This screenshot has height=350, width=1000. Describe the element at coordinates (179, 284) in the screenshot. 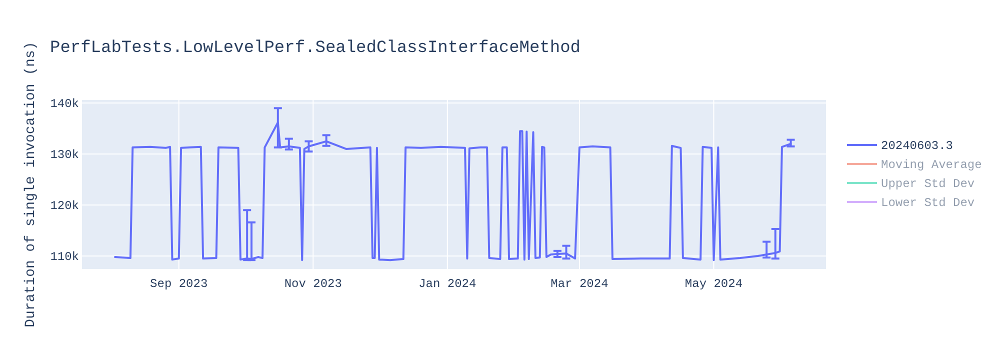

I see `x-tick-label: Sep 2023` at that location.